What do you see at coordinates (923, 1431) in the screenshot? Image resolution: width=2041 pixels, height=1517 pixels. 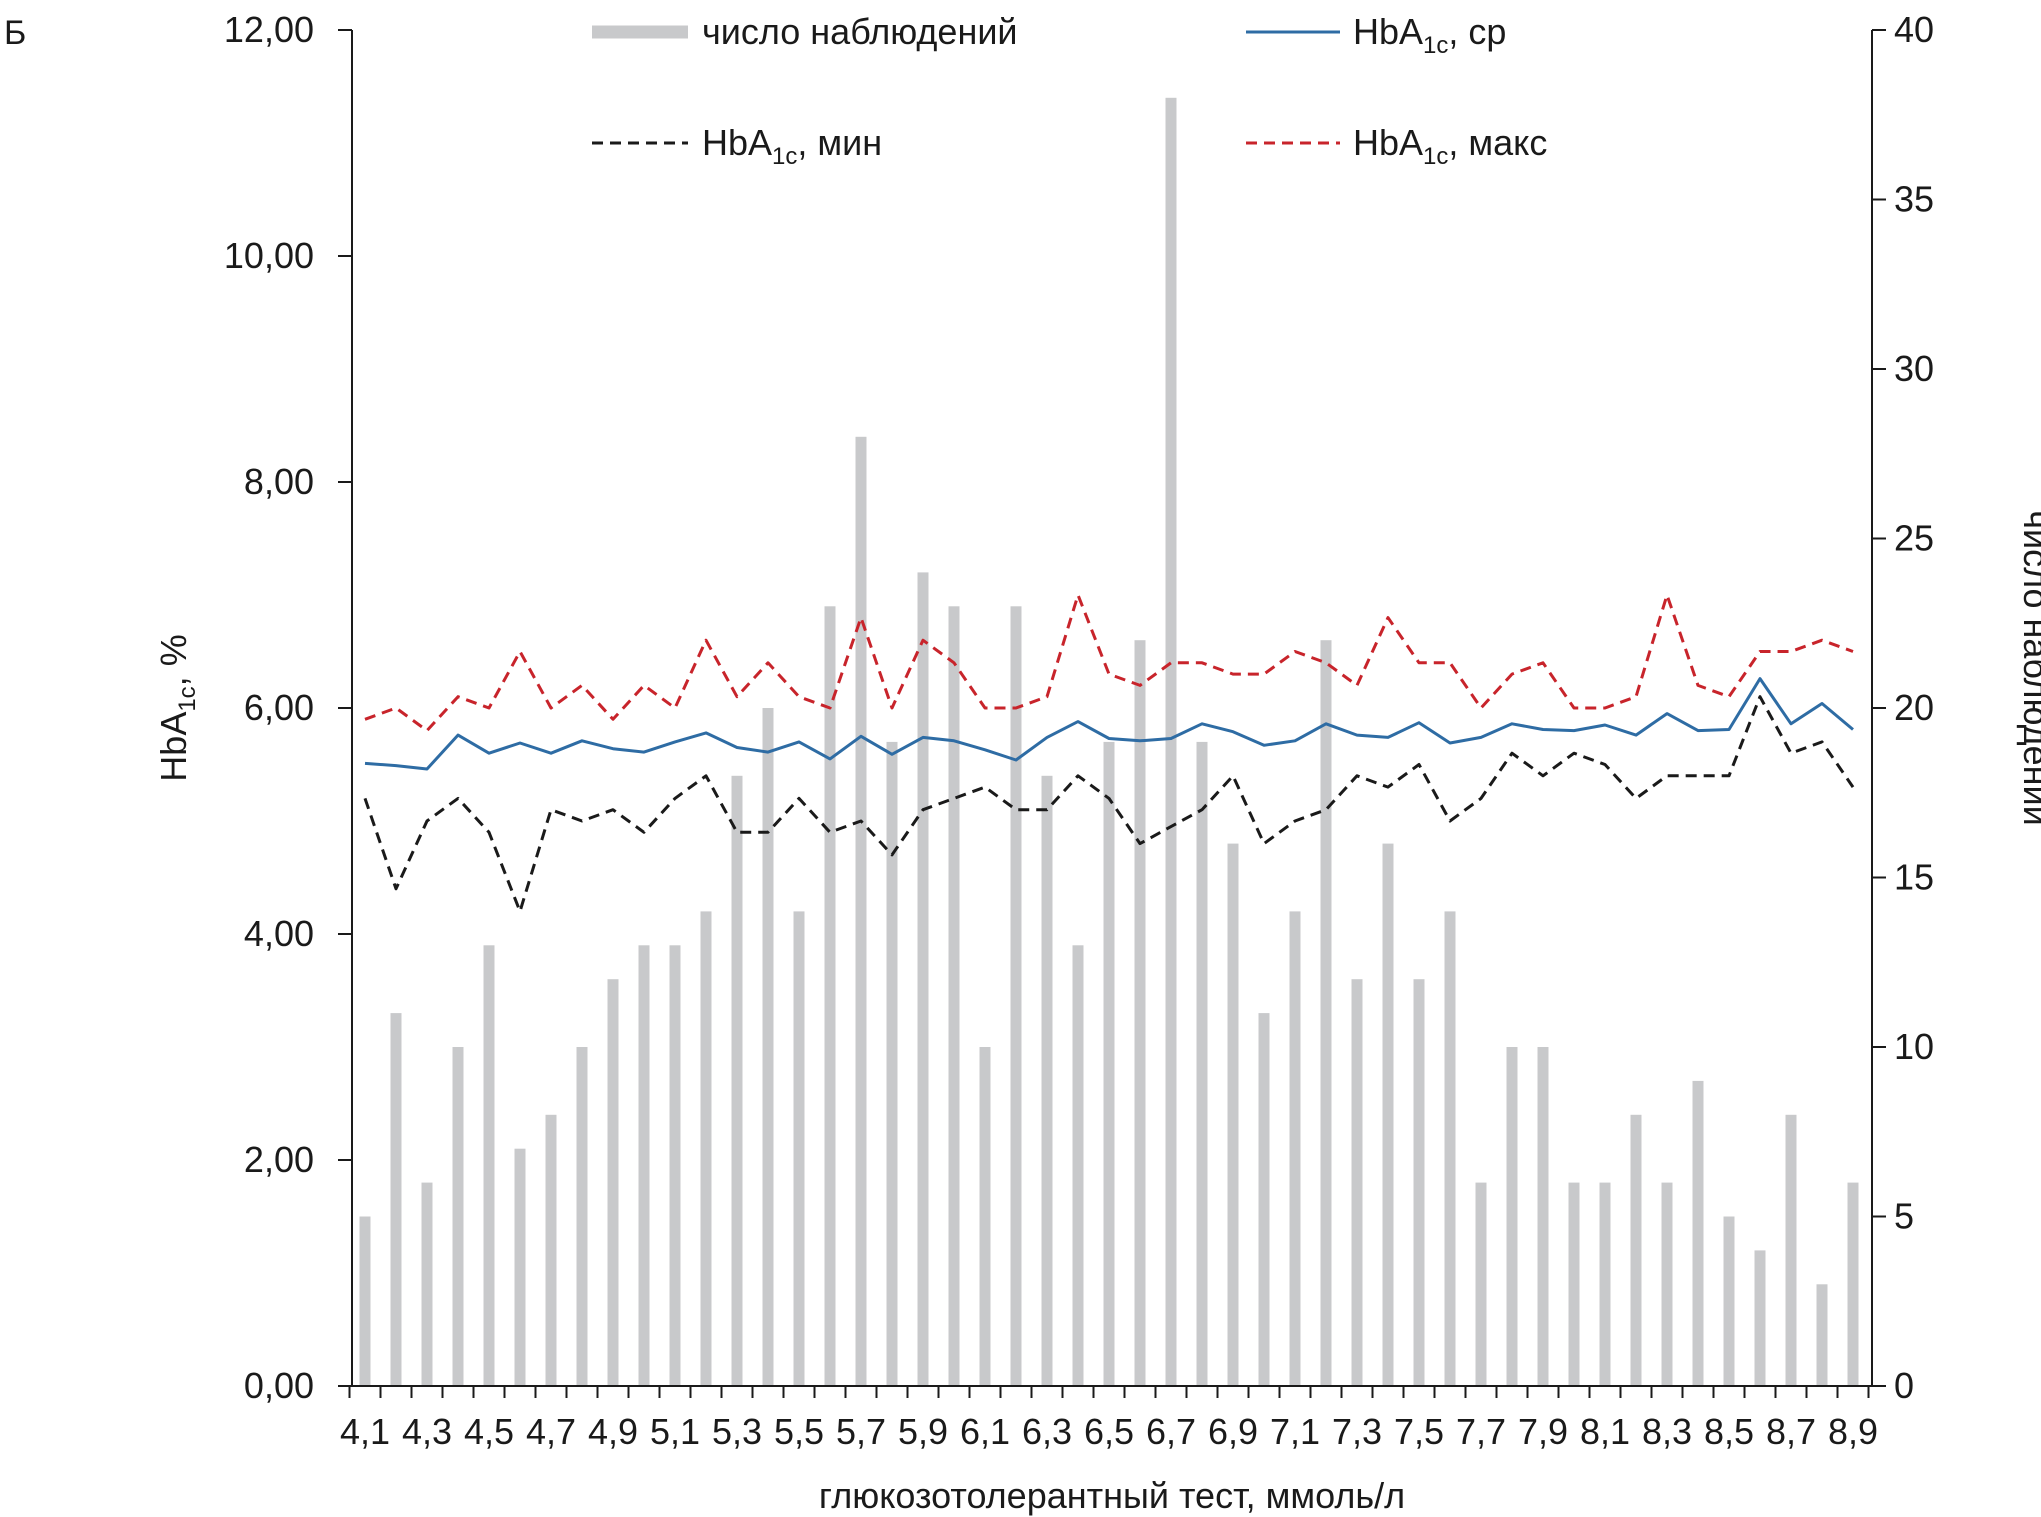 I see `x-tick-label: 5,9` at bounding box center [923, 1431].